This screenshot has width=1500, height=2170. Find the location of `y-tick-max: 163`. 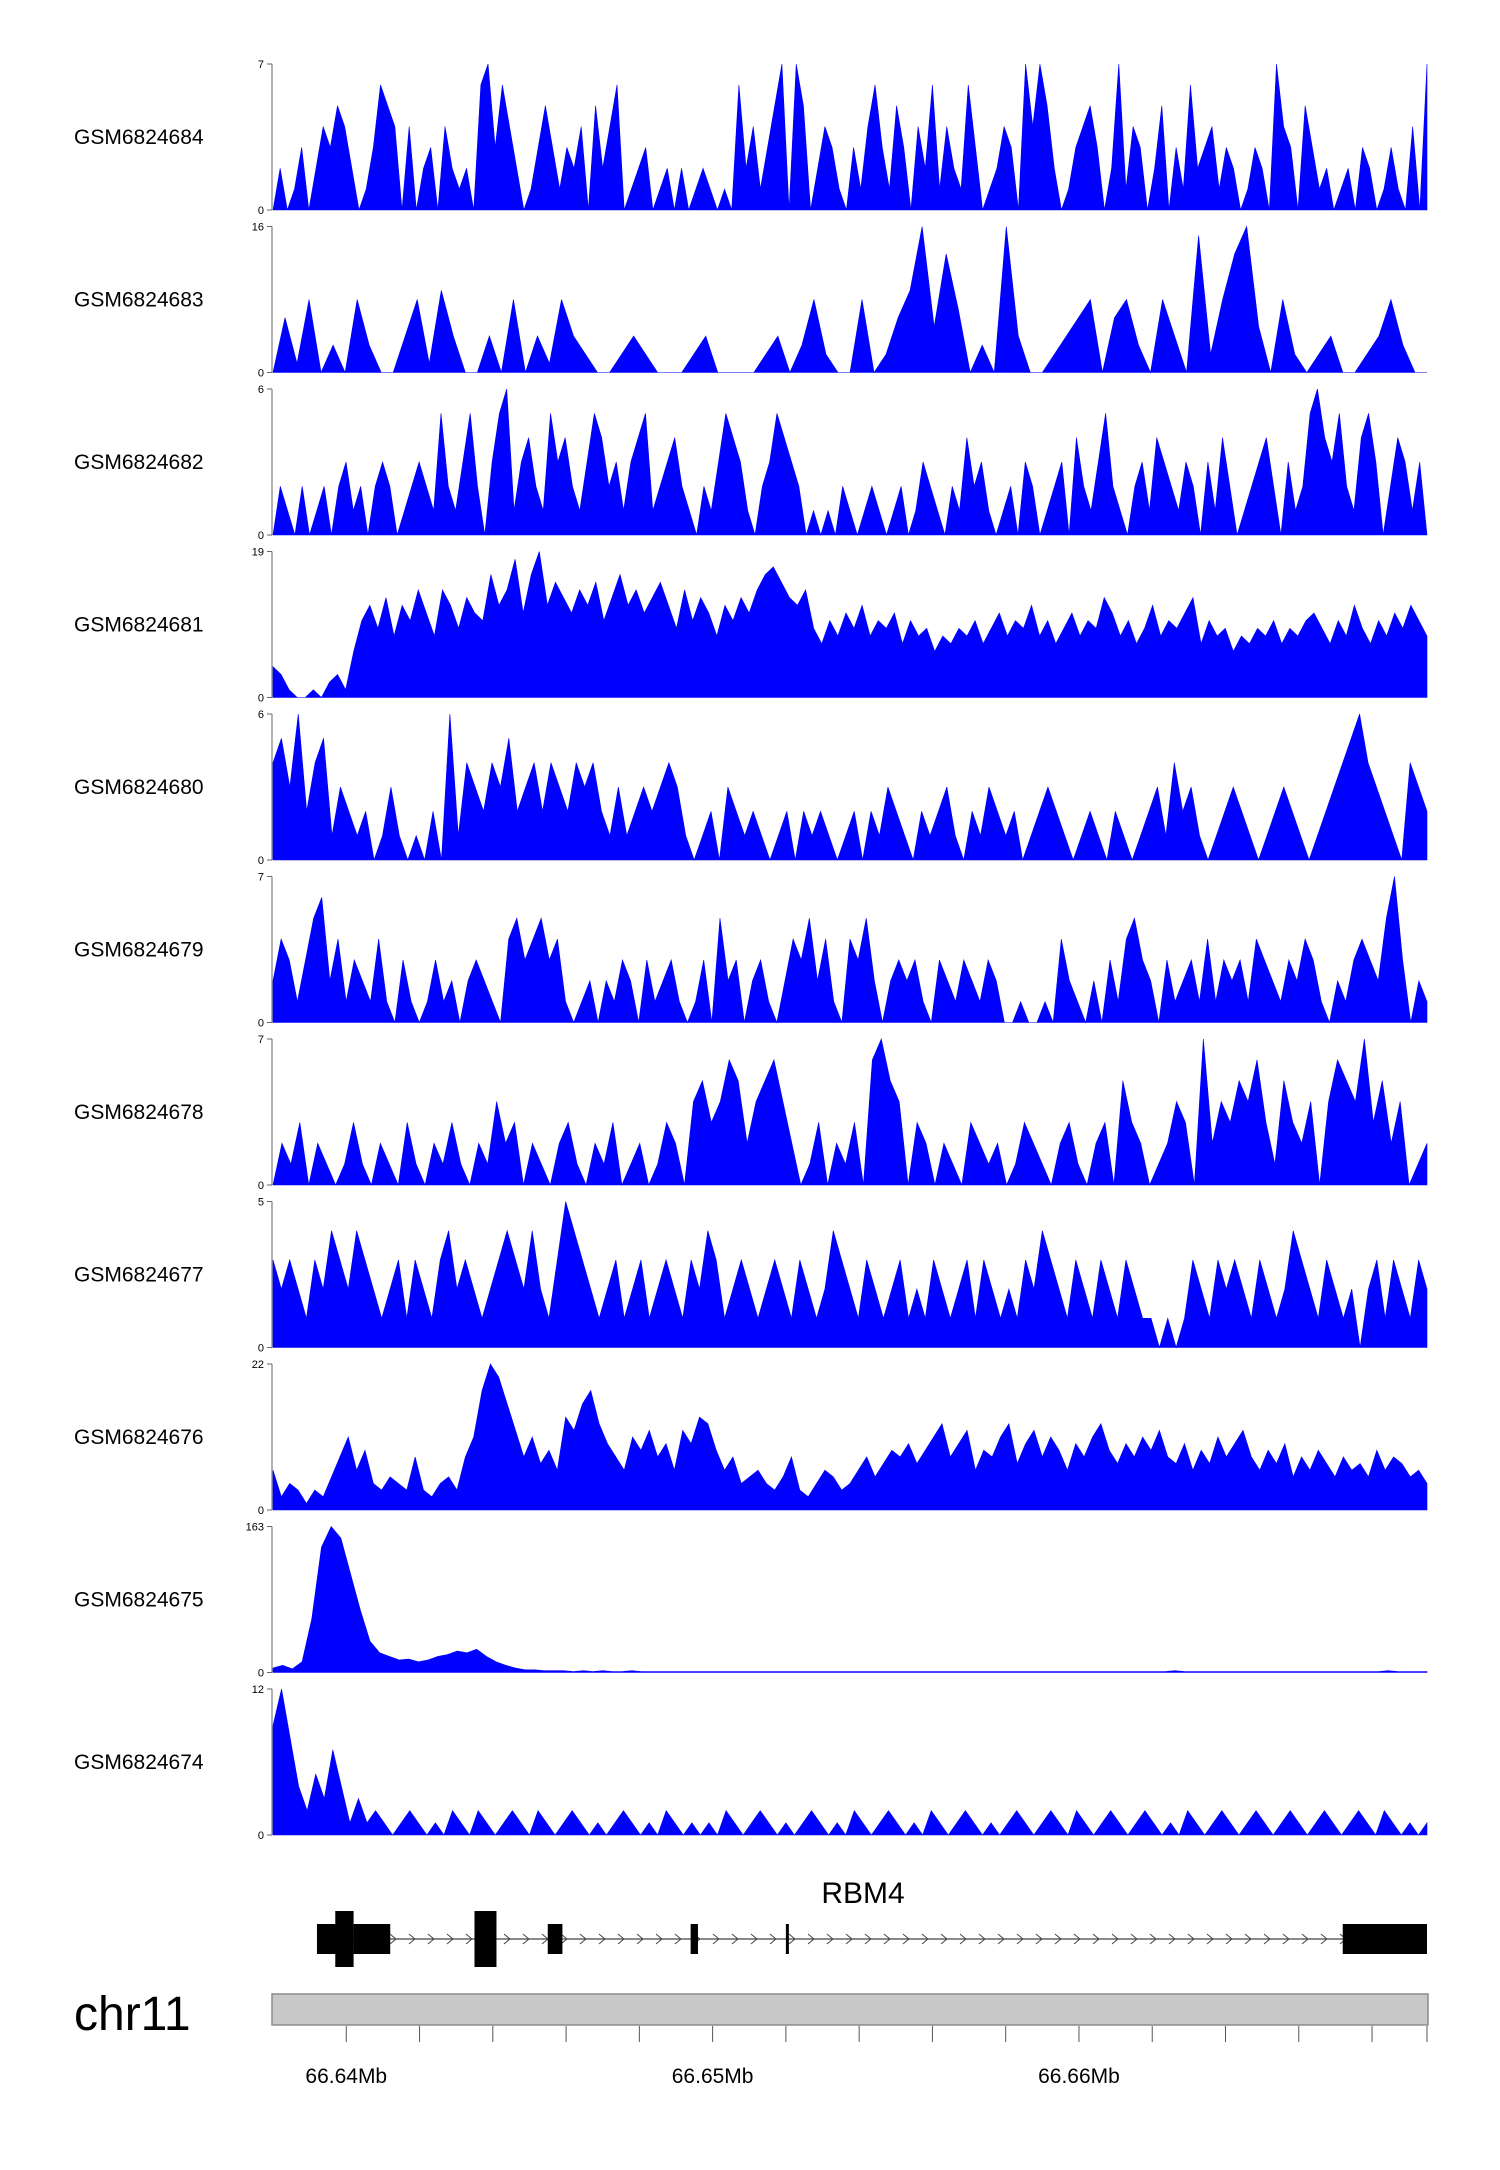

y-tick-max: 163 is located at coordinates (255, 1528).